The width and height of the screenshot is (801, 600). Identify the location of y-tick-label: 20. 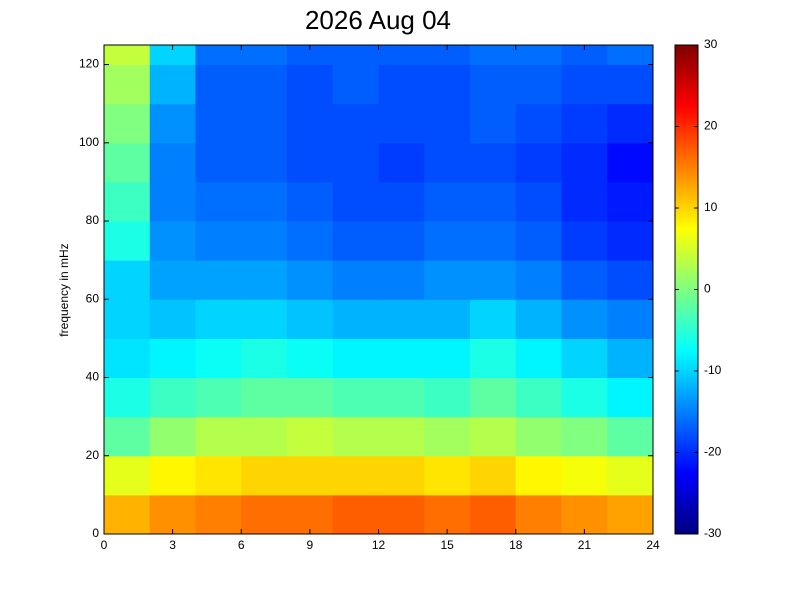
(93, 455).